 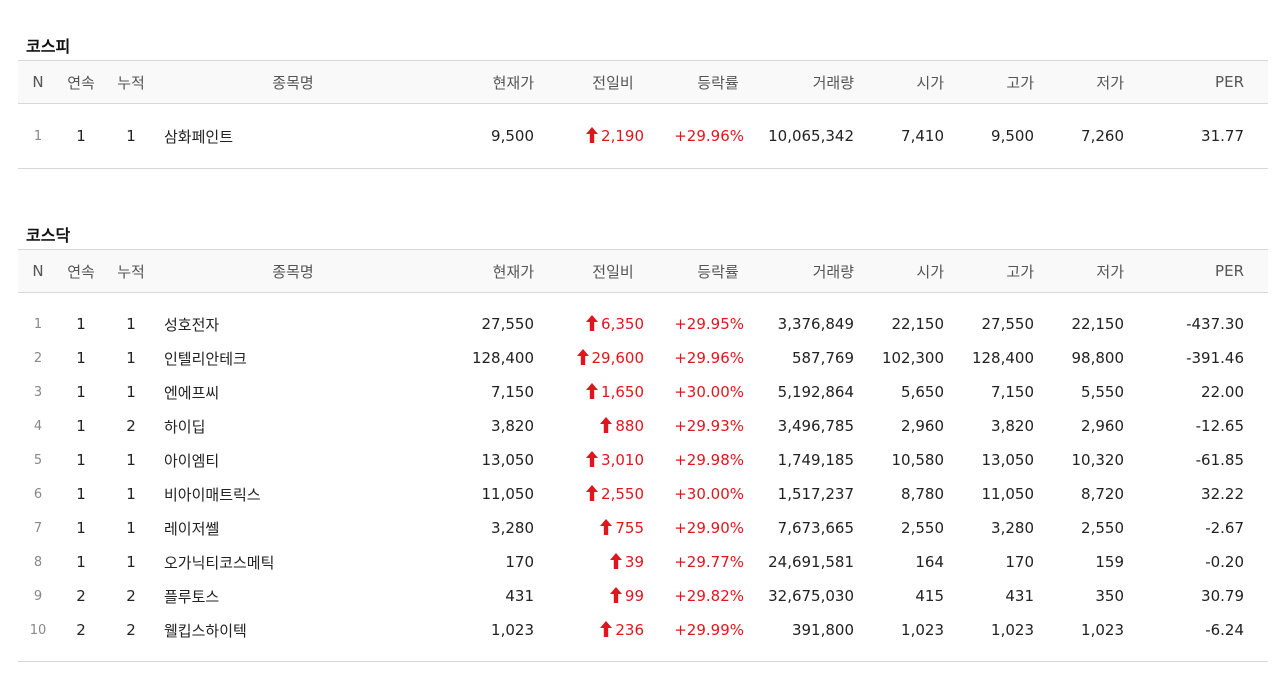 What do you see at coordinates (709, 630) in the screenshot?
I see `change-rate: +29.99%` at bounding box center [709, 630].